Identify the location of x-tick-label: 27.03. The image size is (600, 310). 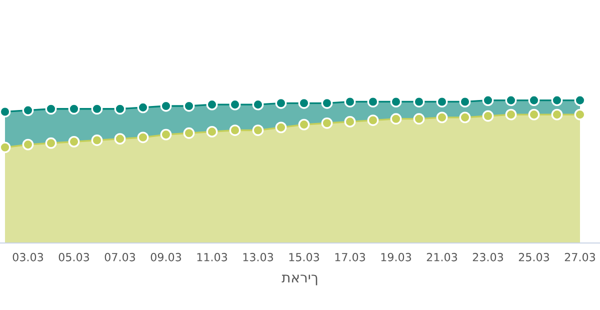
(580, 257).